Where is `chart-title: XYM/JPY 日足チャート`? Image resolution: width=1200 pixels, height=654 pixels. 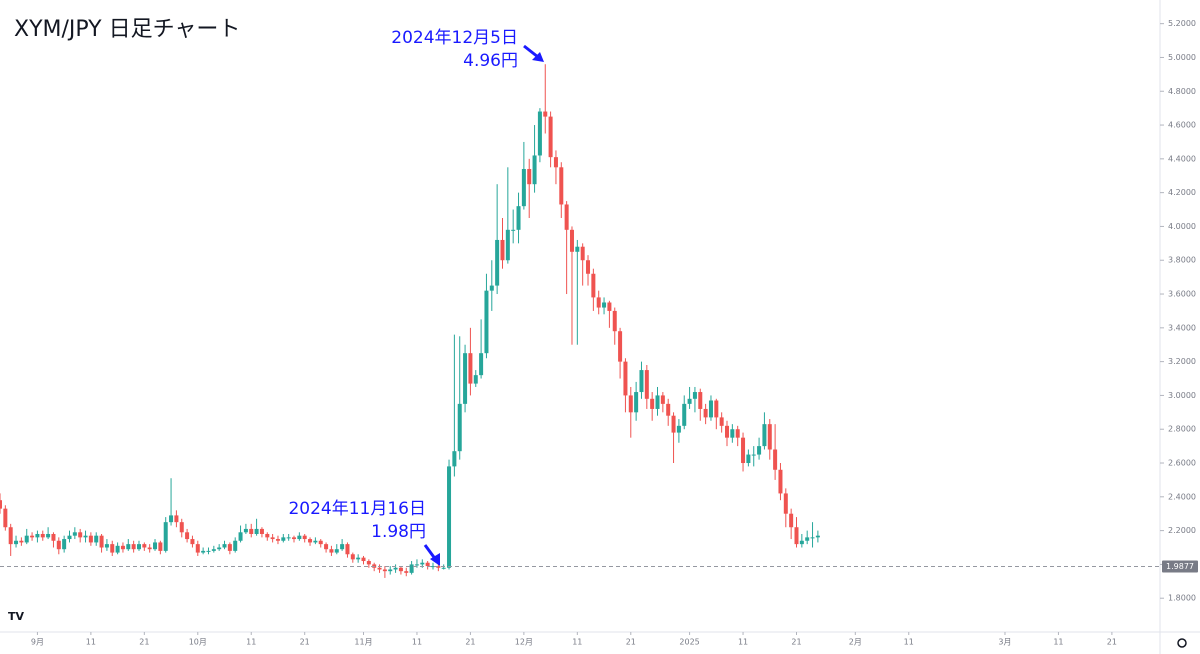 chart-title: XYM/JPY 日足チャート is located at coordinates (127, 29).